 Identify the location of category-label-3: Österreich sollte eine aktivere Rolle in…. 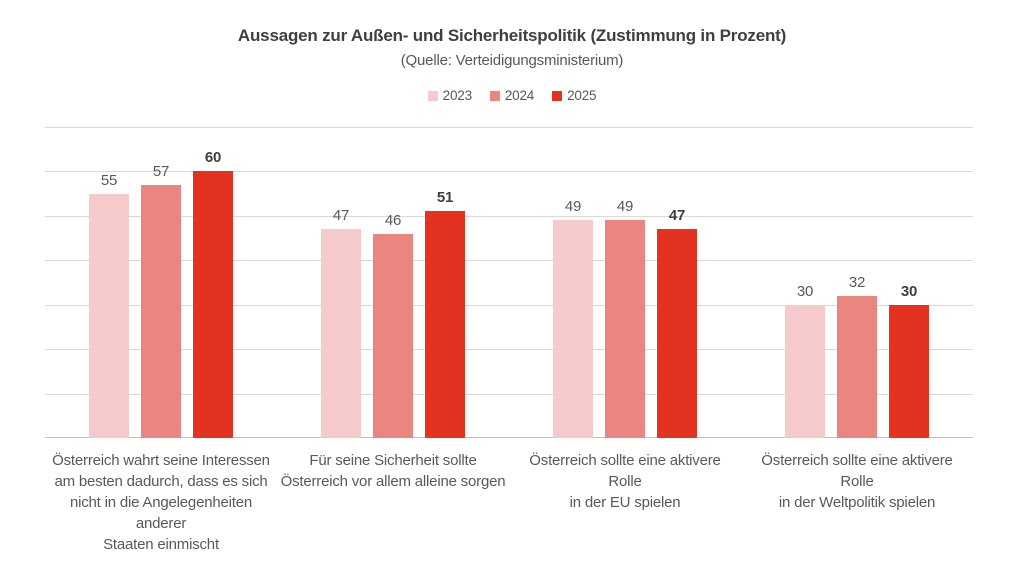
(625, 481).